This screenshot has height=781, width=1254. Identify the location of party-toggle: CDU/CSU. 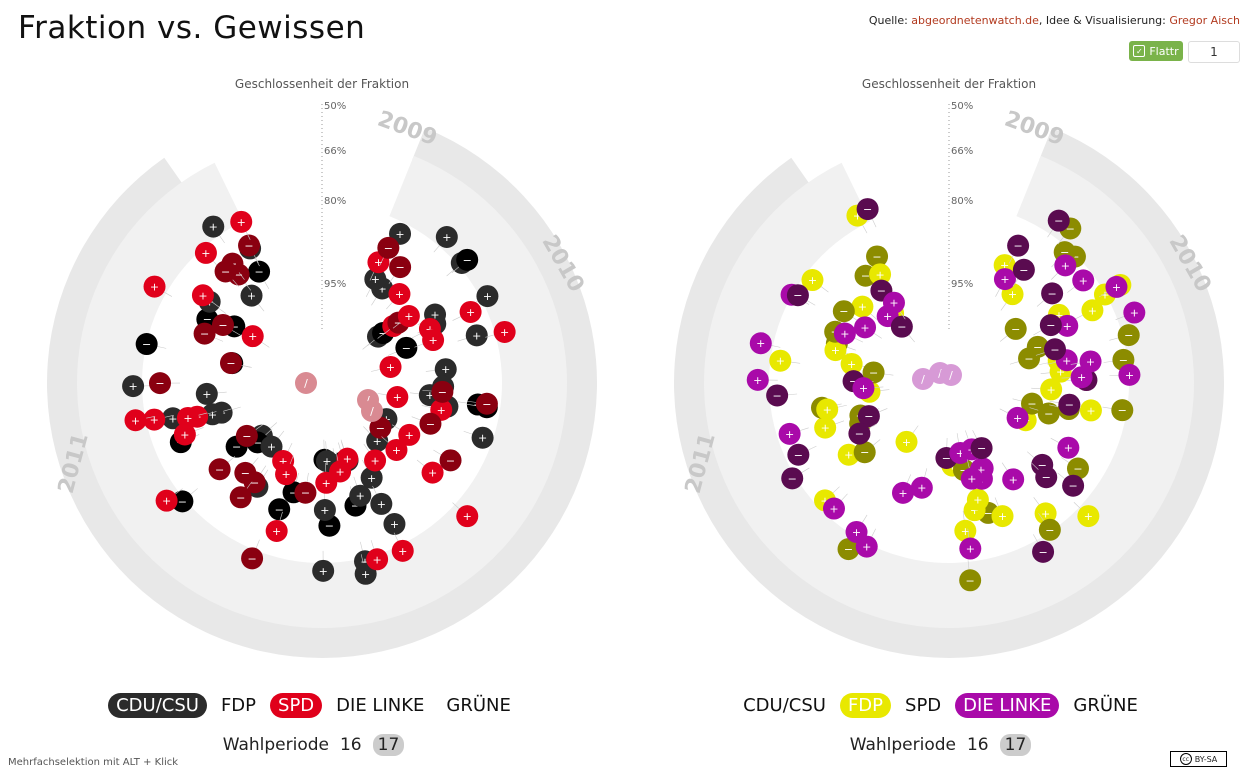
(784, 705).